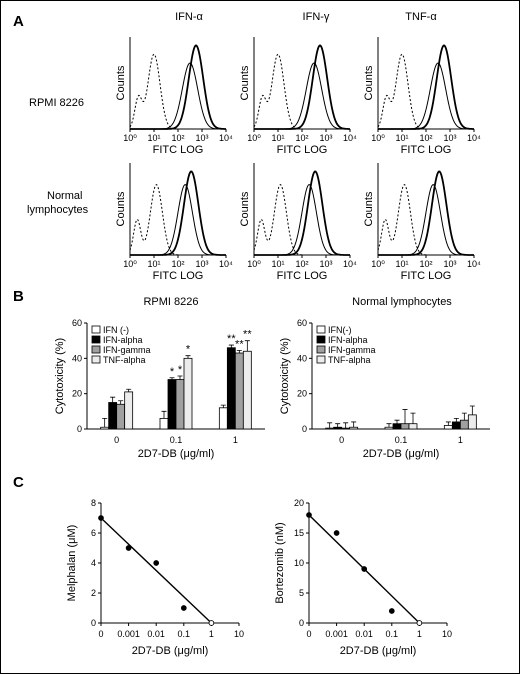 The height and width of the screenshot is (674, 520). What do you see at coordinates (321, 339) in the screenshot?
I see `legend-swatch-ifn-alpha` at bounding box center [321, 339].